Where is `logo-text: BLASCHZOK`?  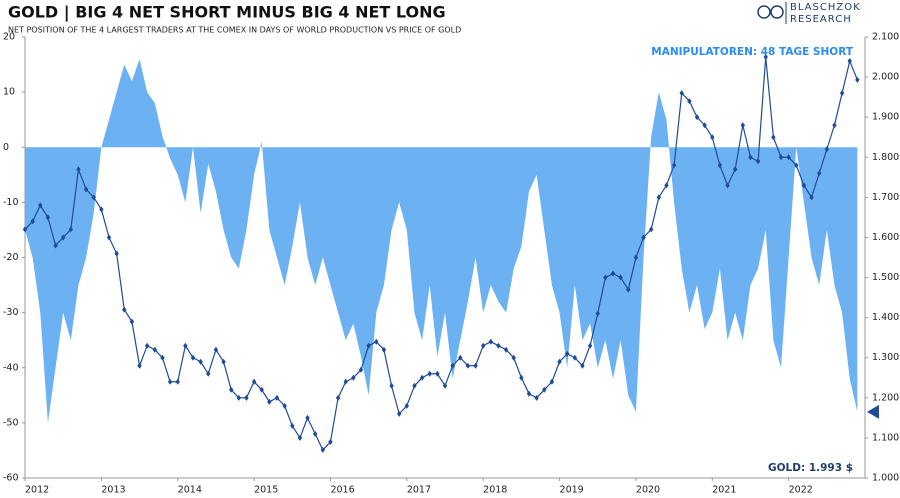 logo-text: BLASCHZOK is located at coordinates (825, 7).